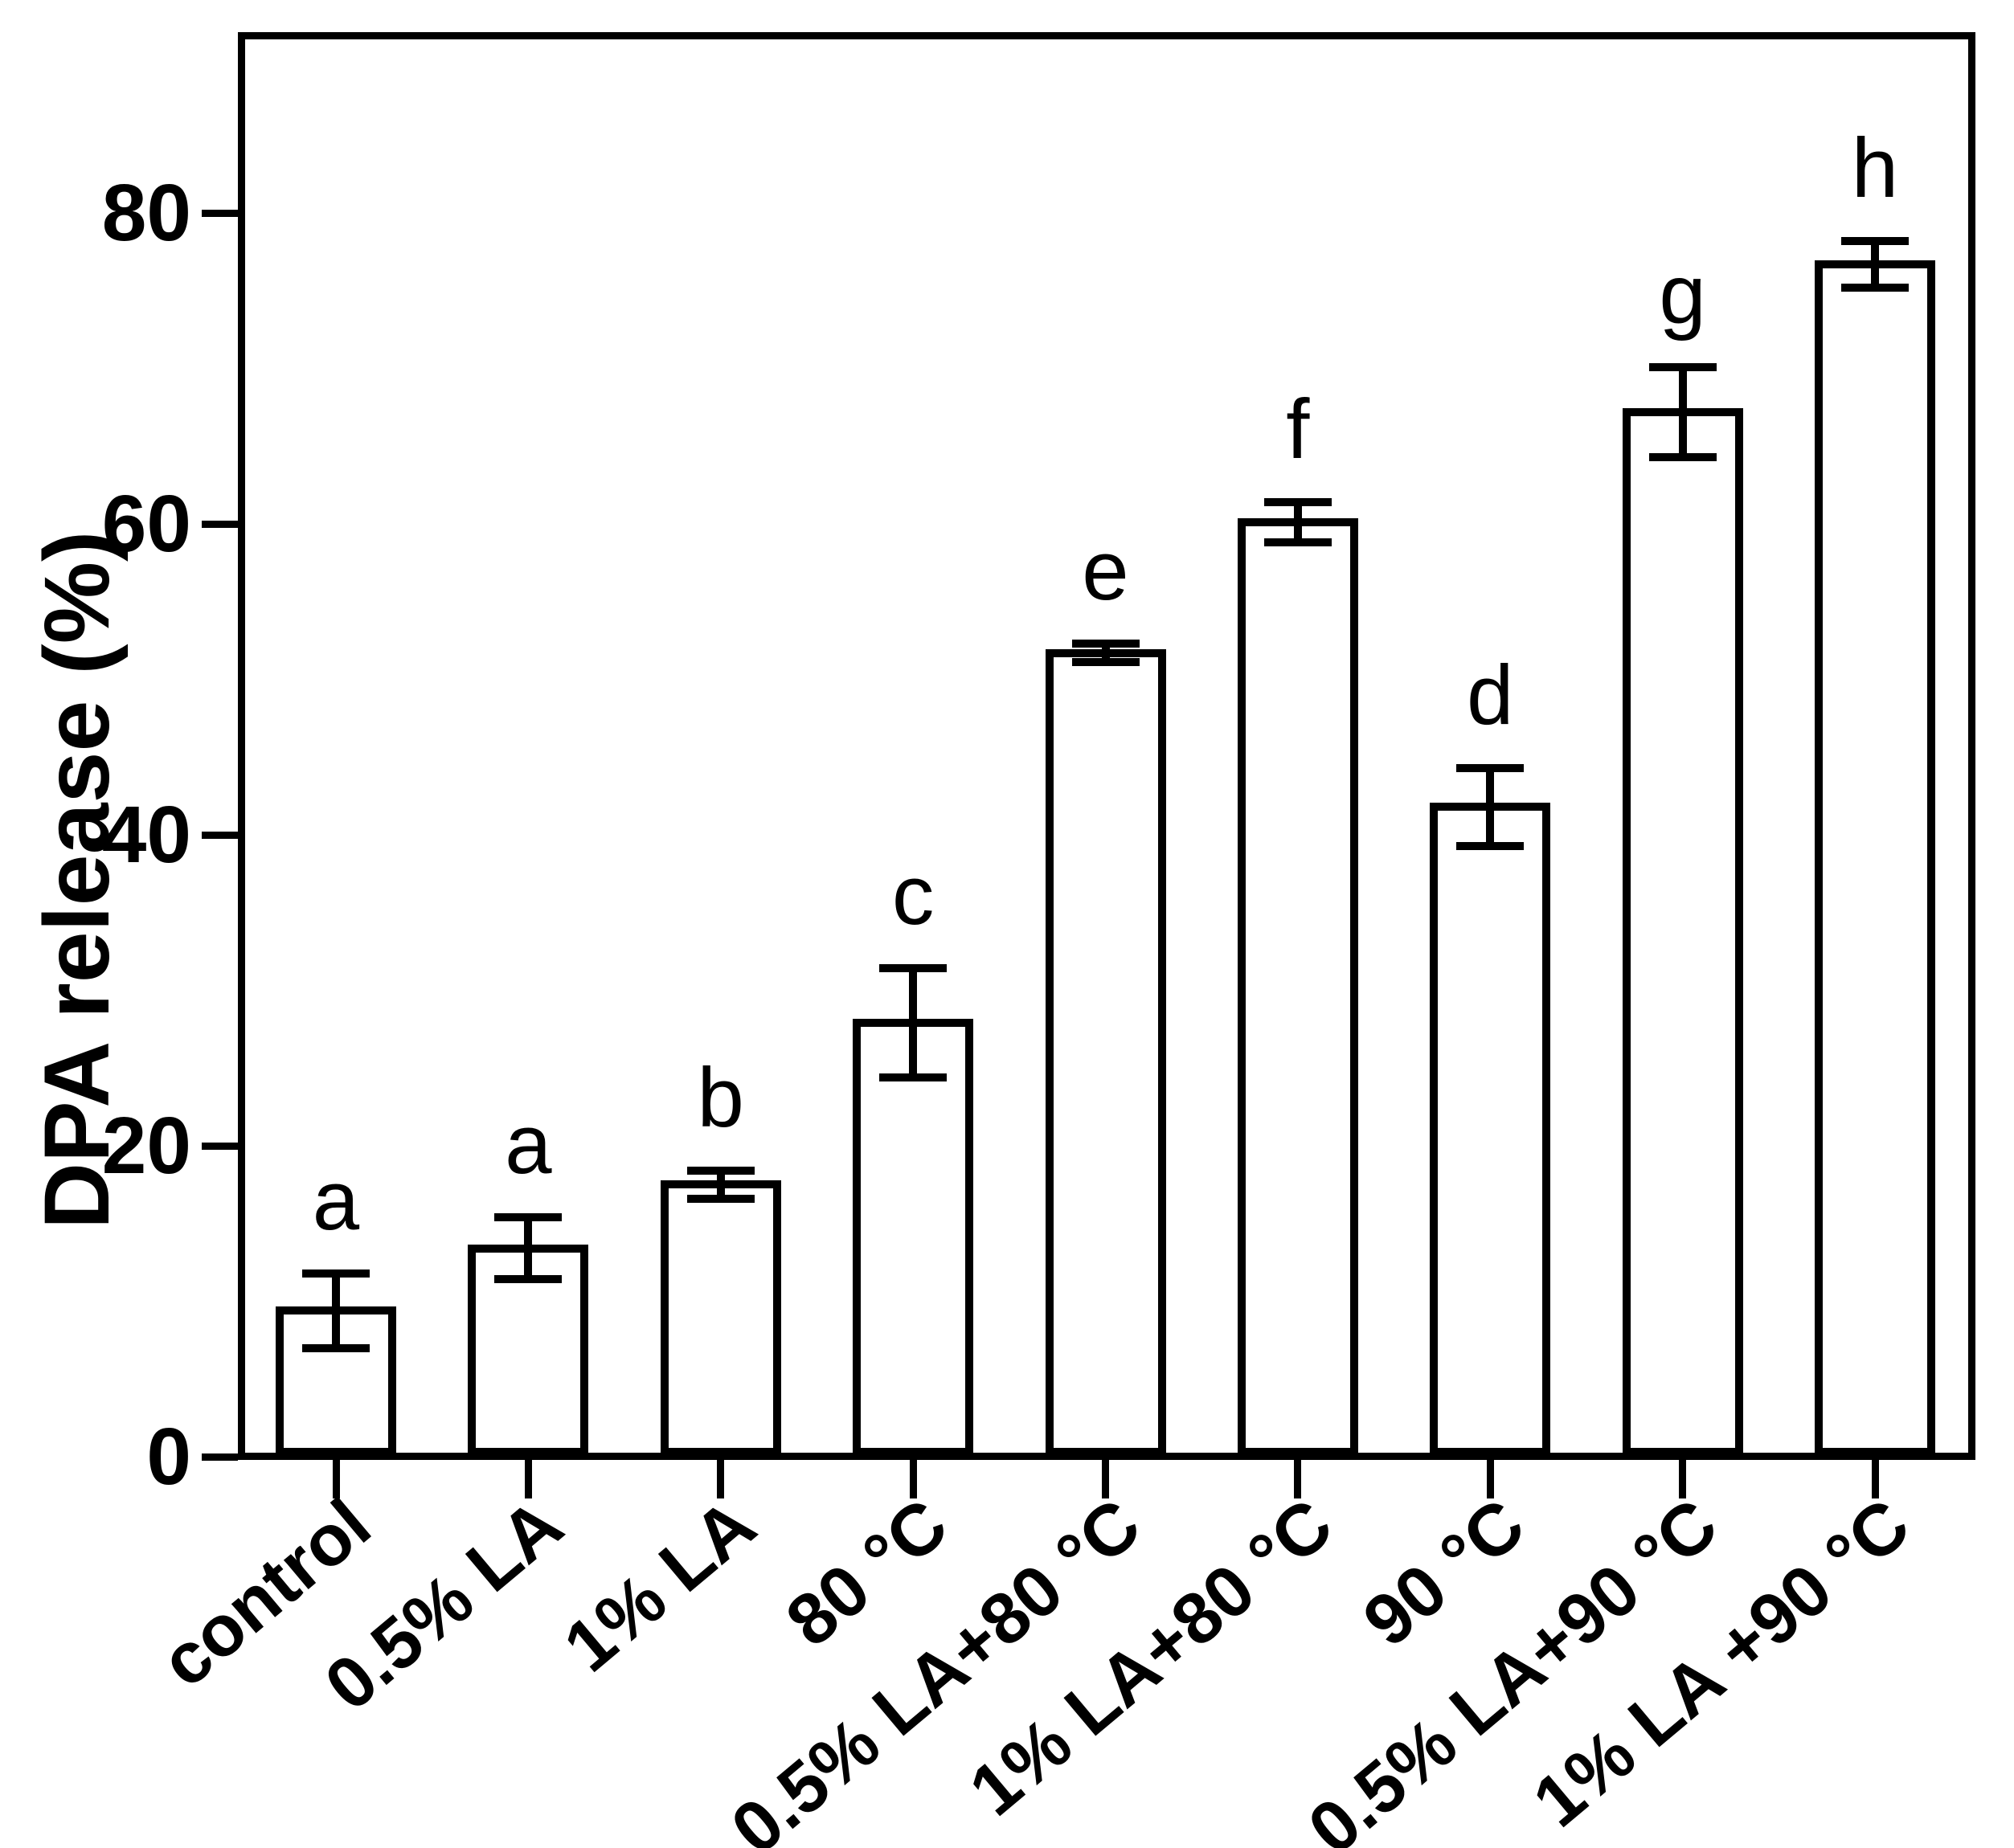 The height and width of the screenshot is (1848, 2014). What do you see at coordinates (168, 1457) in the screenshot?
I see `y-axis-tick-label: 0` at bounding box center [168, 1457].